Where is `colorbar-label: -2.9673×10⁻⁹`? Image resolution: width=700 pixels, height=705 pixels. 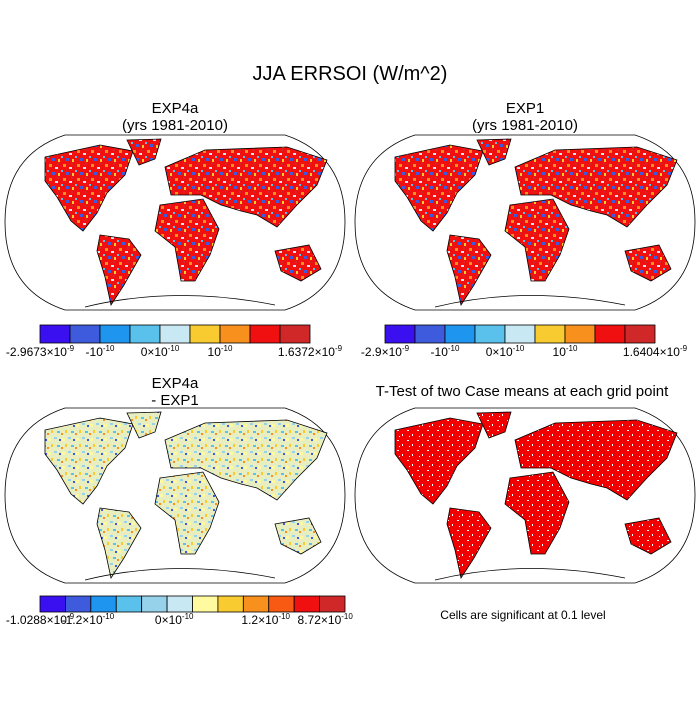
colorbar-label: -2.9673×10⁻⁹ is located at coordinates (40, 351).